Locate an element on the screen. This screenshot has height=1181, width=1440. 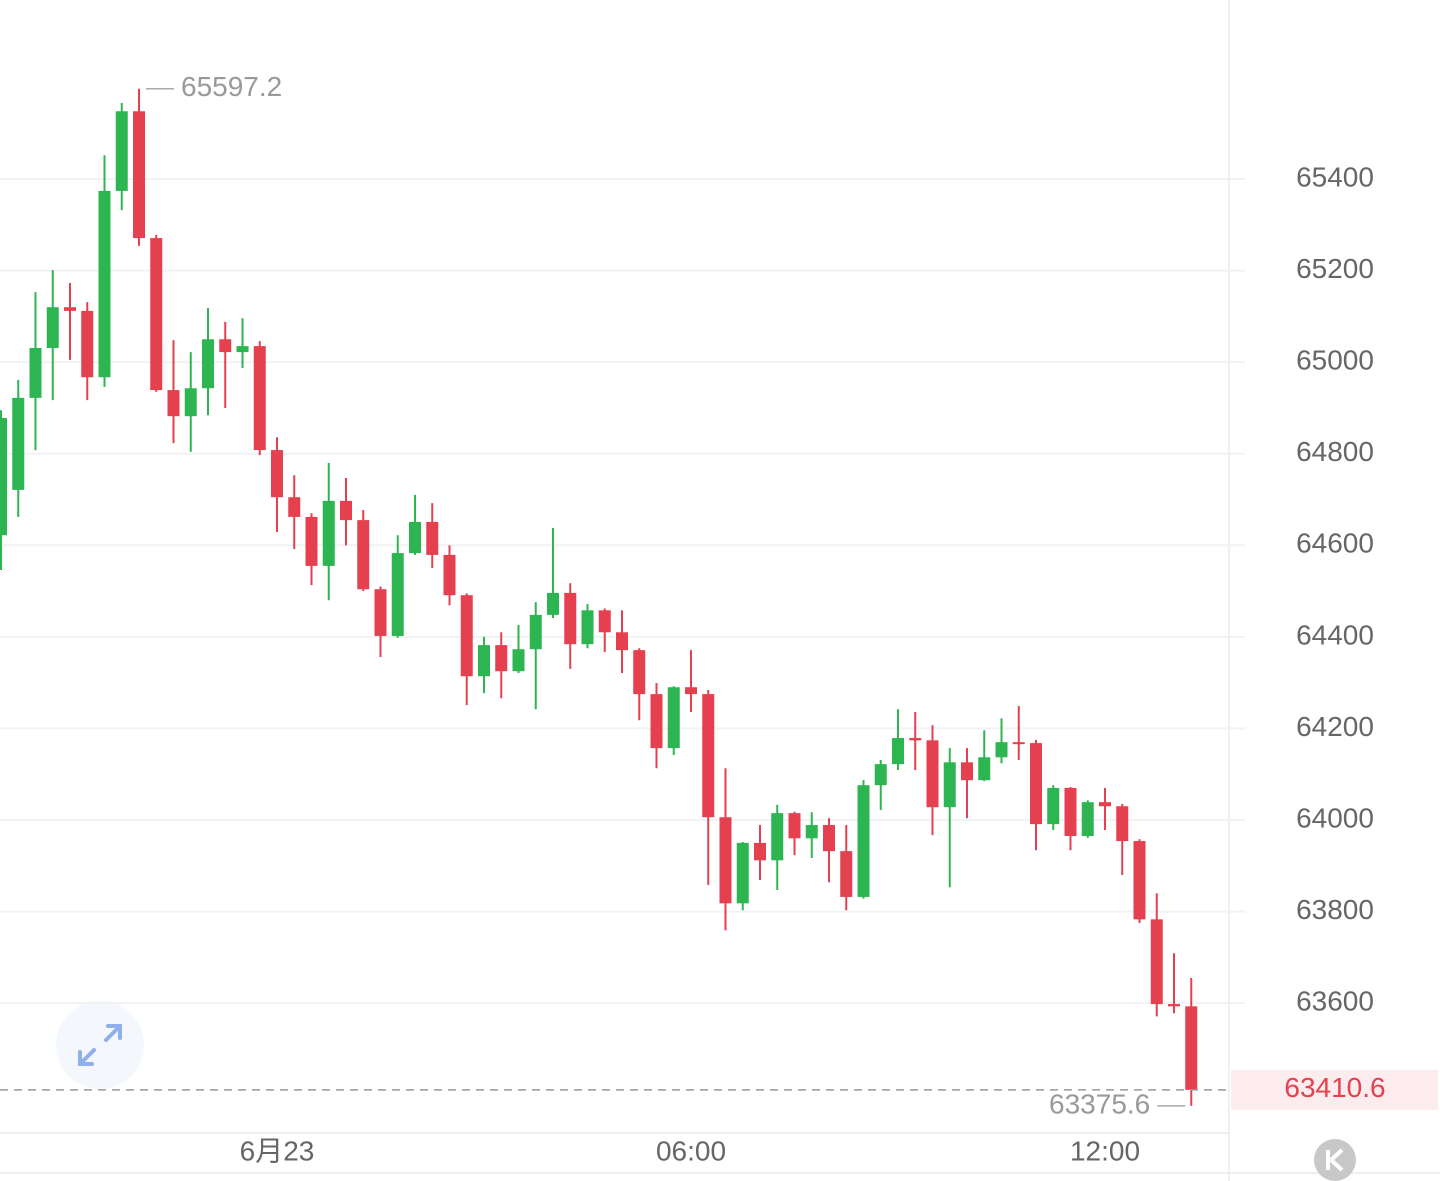
y-tick-label: 63600 is located at coordinates (1335, 1001).